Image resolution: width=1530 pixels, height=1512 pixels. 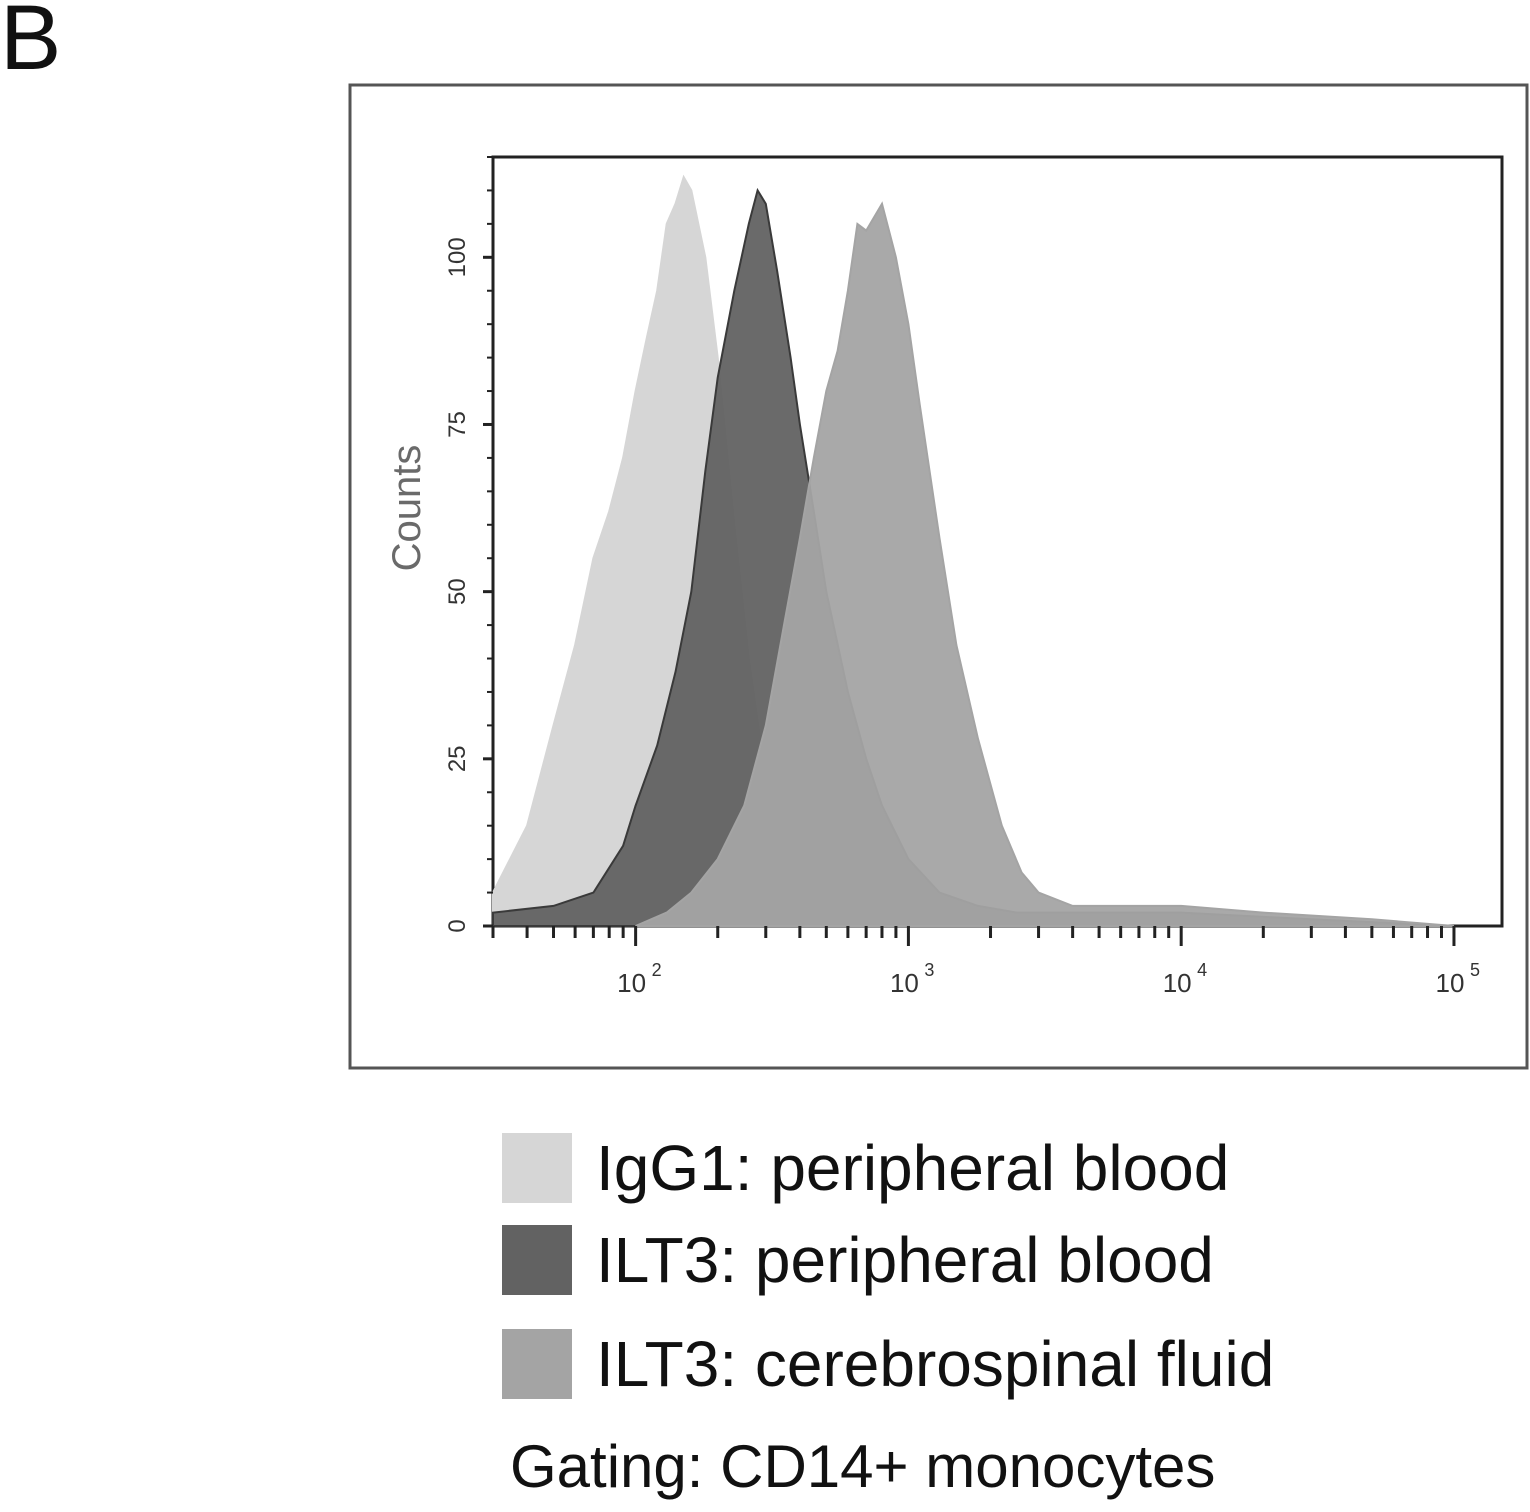 What do you see at coordinates (935, 1364) in the screenshot?
I see `legend-label: ILT3: cerebrospinal fluid` at bounding box center [935, 1364].